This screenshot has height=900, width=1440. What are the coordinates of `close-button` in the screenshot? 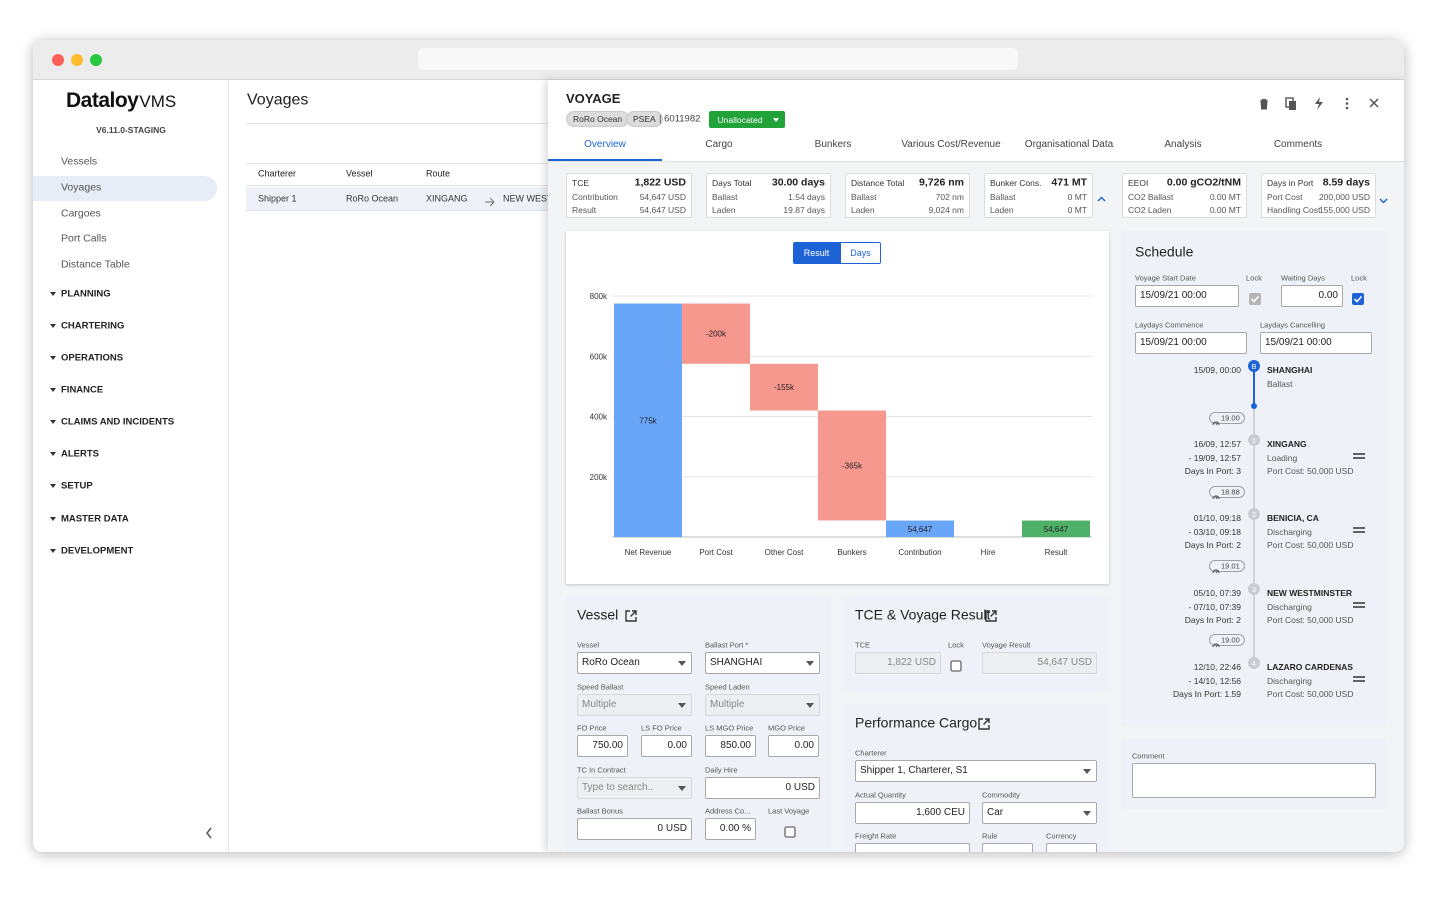 It's located at (1374, 103).